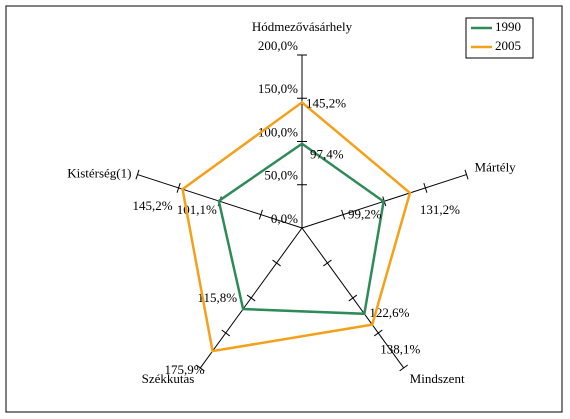 The height and width of the screenshot is (419, 570). Describe the element at coordinates (99, 173) in the screenshot. I see `category-label: Kistérség(1)` at that location.